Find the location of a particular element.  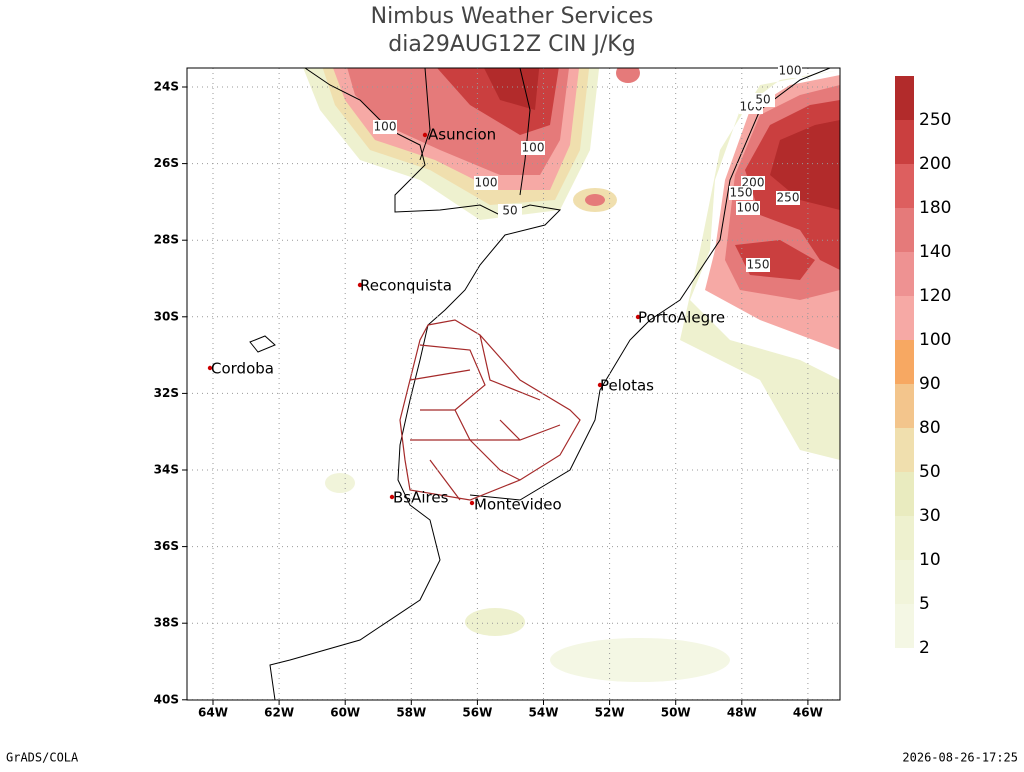

lat-label: 32S is located at coordinates (166, 393).